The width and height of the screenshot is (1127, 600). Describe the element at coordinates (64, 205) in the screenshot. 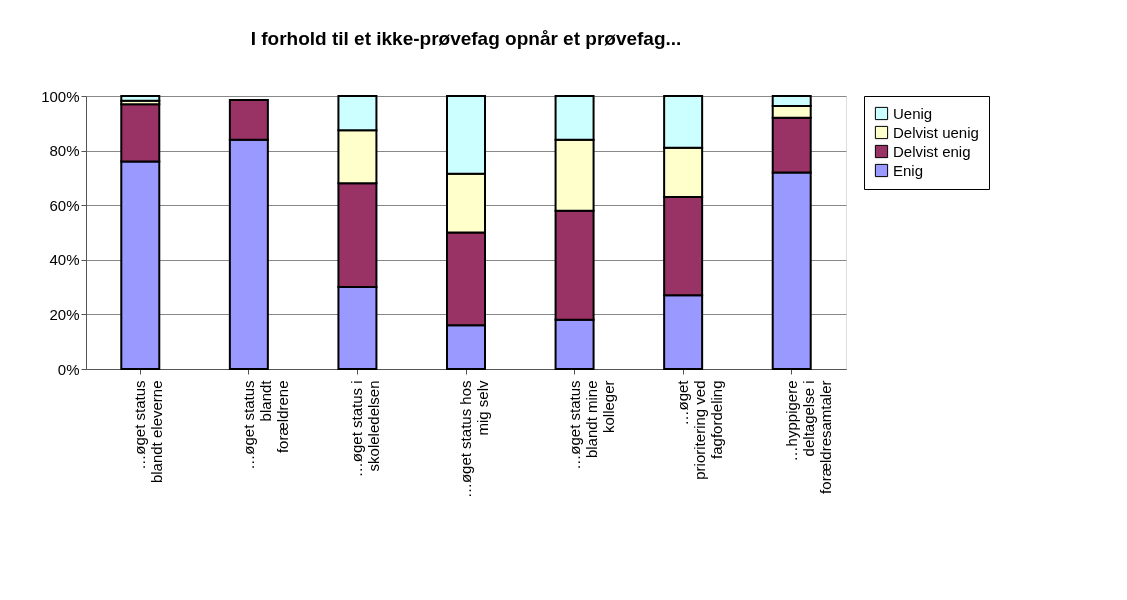

I see `y-tick-label: 60%` at that location.